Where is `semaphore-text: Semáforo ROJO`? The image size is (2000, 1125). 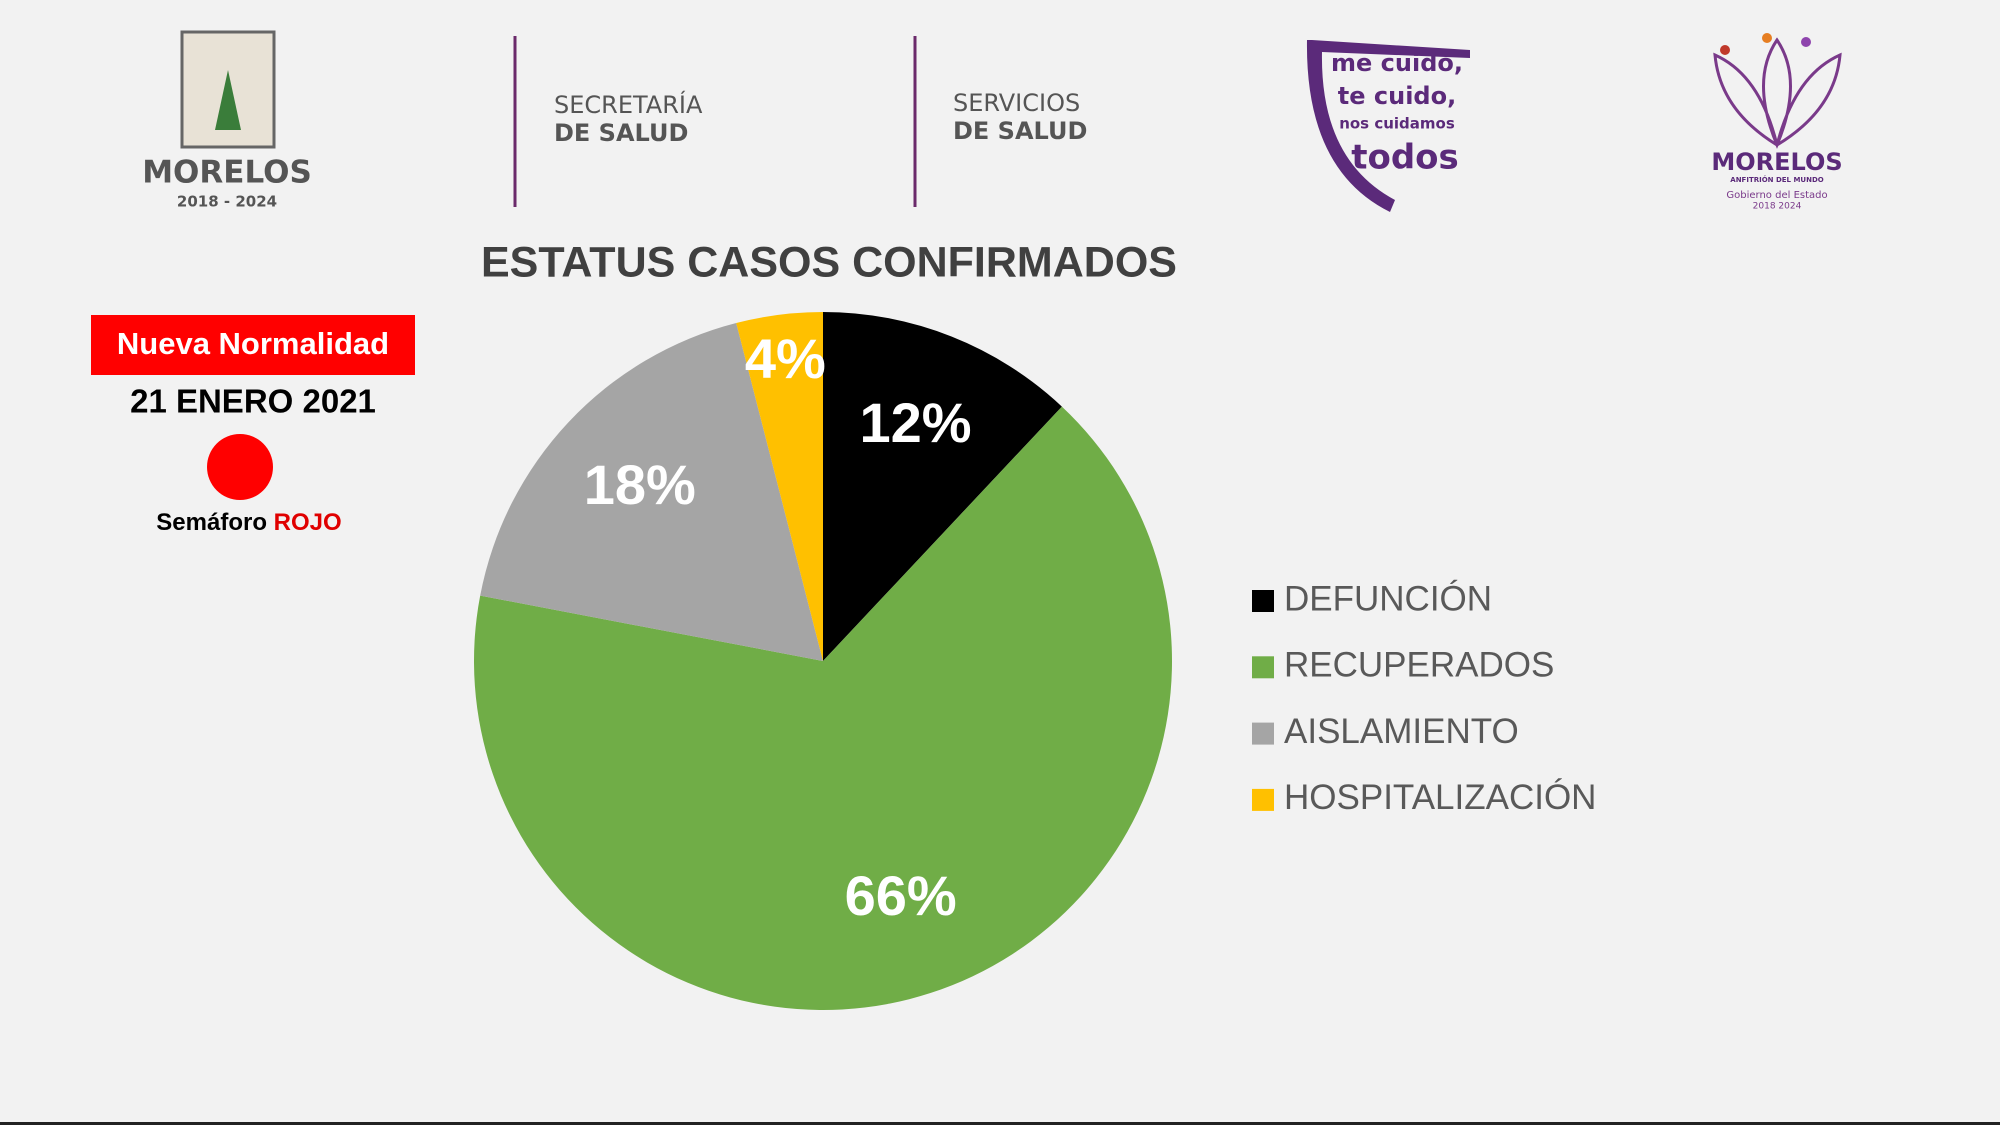
semaphore-text: Semáforo ROJO is located at coordinates (248, 522).